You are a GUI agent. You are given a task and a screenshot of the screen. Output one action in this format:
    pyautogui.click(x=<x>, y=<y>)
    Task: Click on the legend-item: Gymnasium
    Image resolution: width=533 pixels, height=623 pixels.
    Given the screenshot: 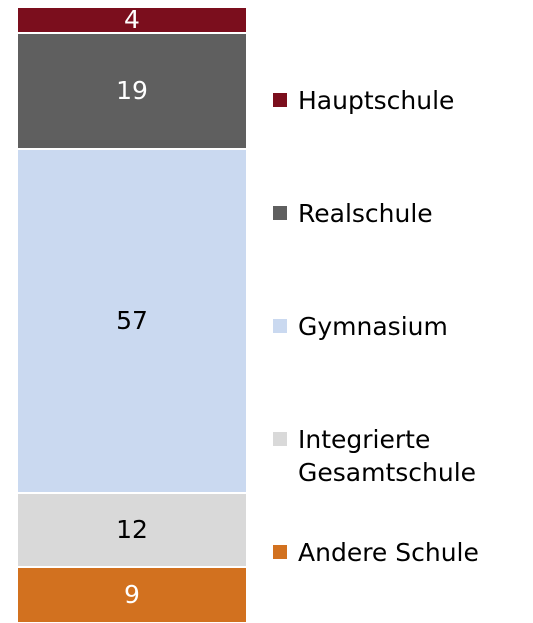 What is the action you would take?
    pyautogui.click(x=402, y=326)
    